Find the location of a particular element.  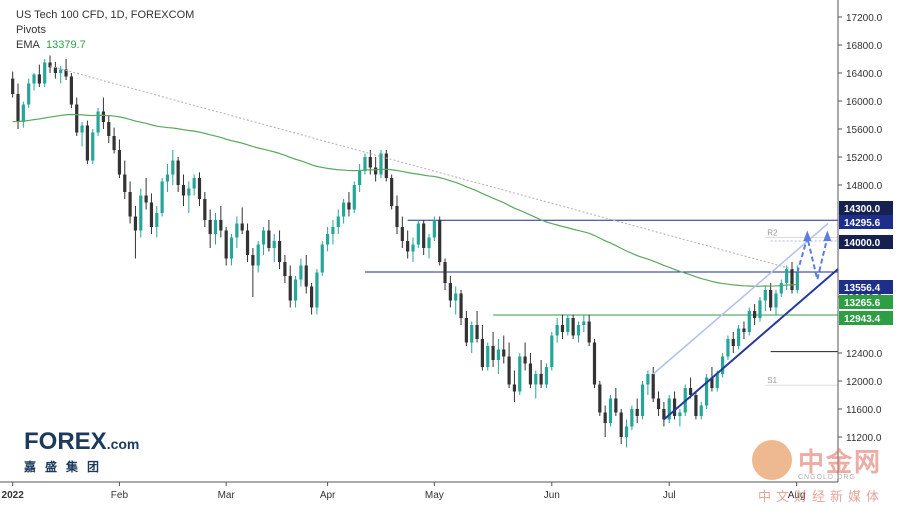

time-tick-label: 2022 is located at coordinates (13, 495).